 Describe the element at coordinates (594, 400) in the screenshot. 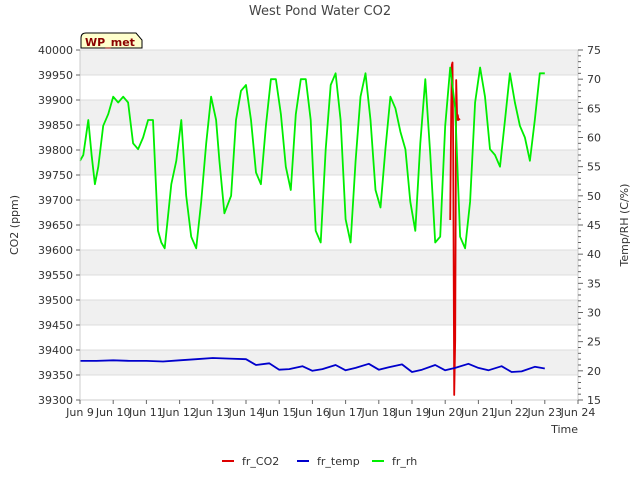

I see `y2-tick-label: 15` at that location.